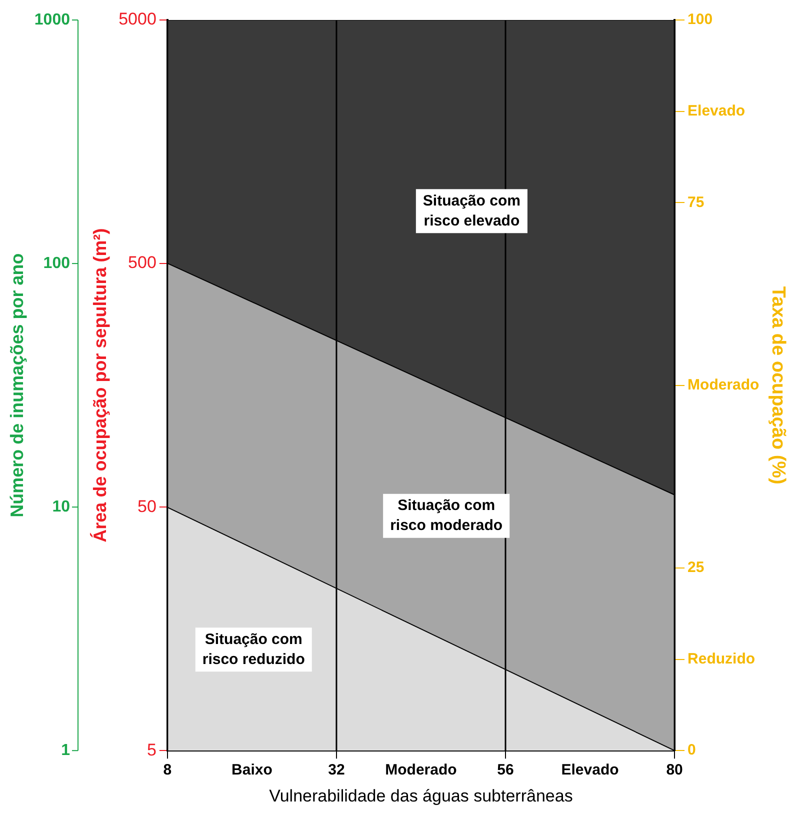  I want to click on y-axis-title: Área de ocupação por sepultura (m²), so click(100, 385).